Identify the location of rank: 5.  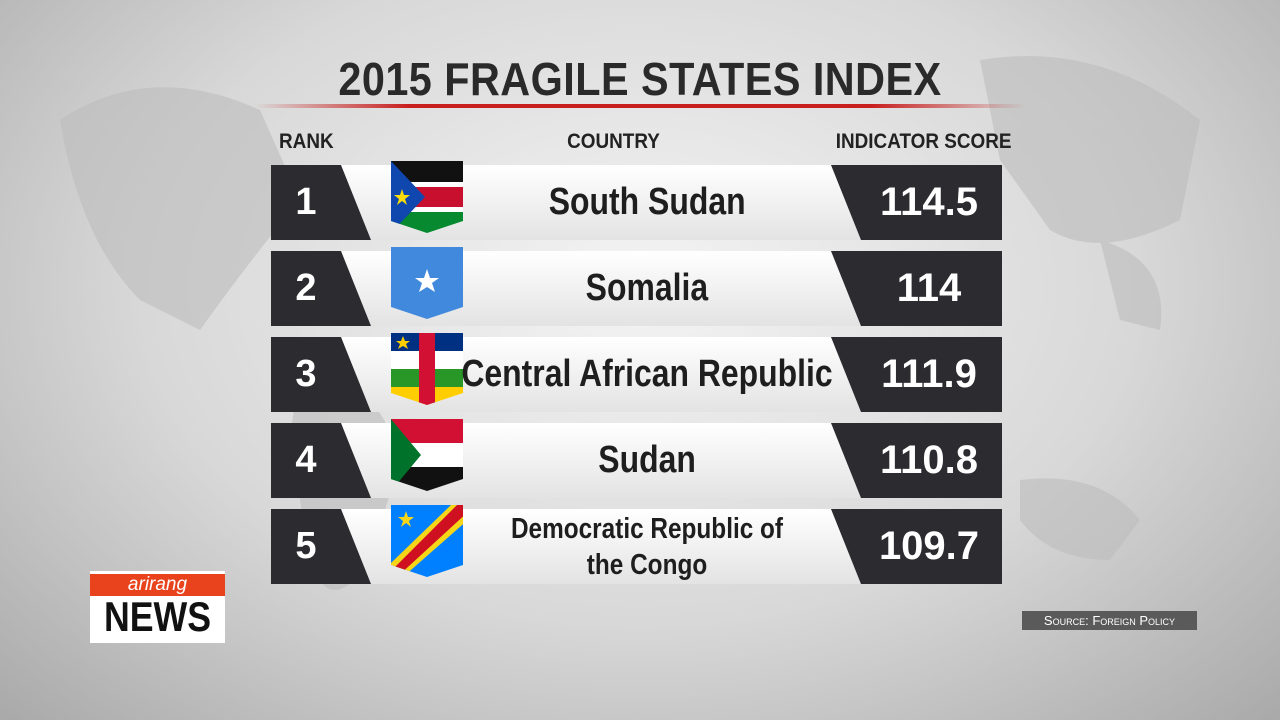
(306, 546).